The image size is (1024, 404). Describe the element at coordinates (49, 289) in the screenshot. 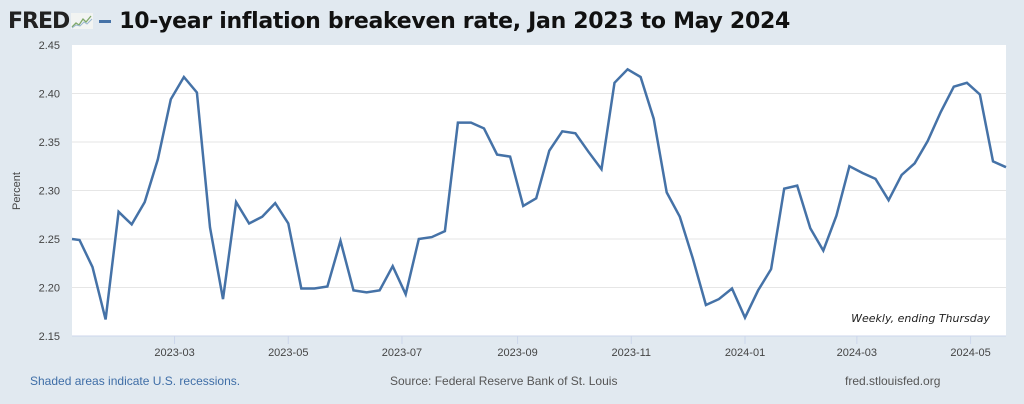

I see `y-tick-label: 2.20` at that location.